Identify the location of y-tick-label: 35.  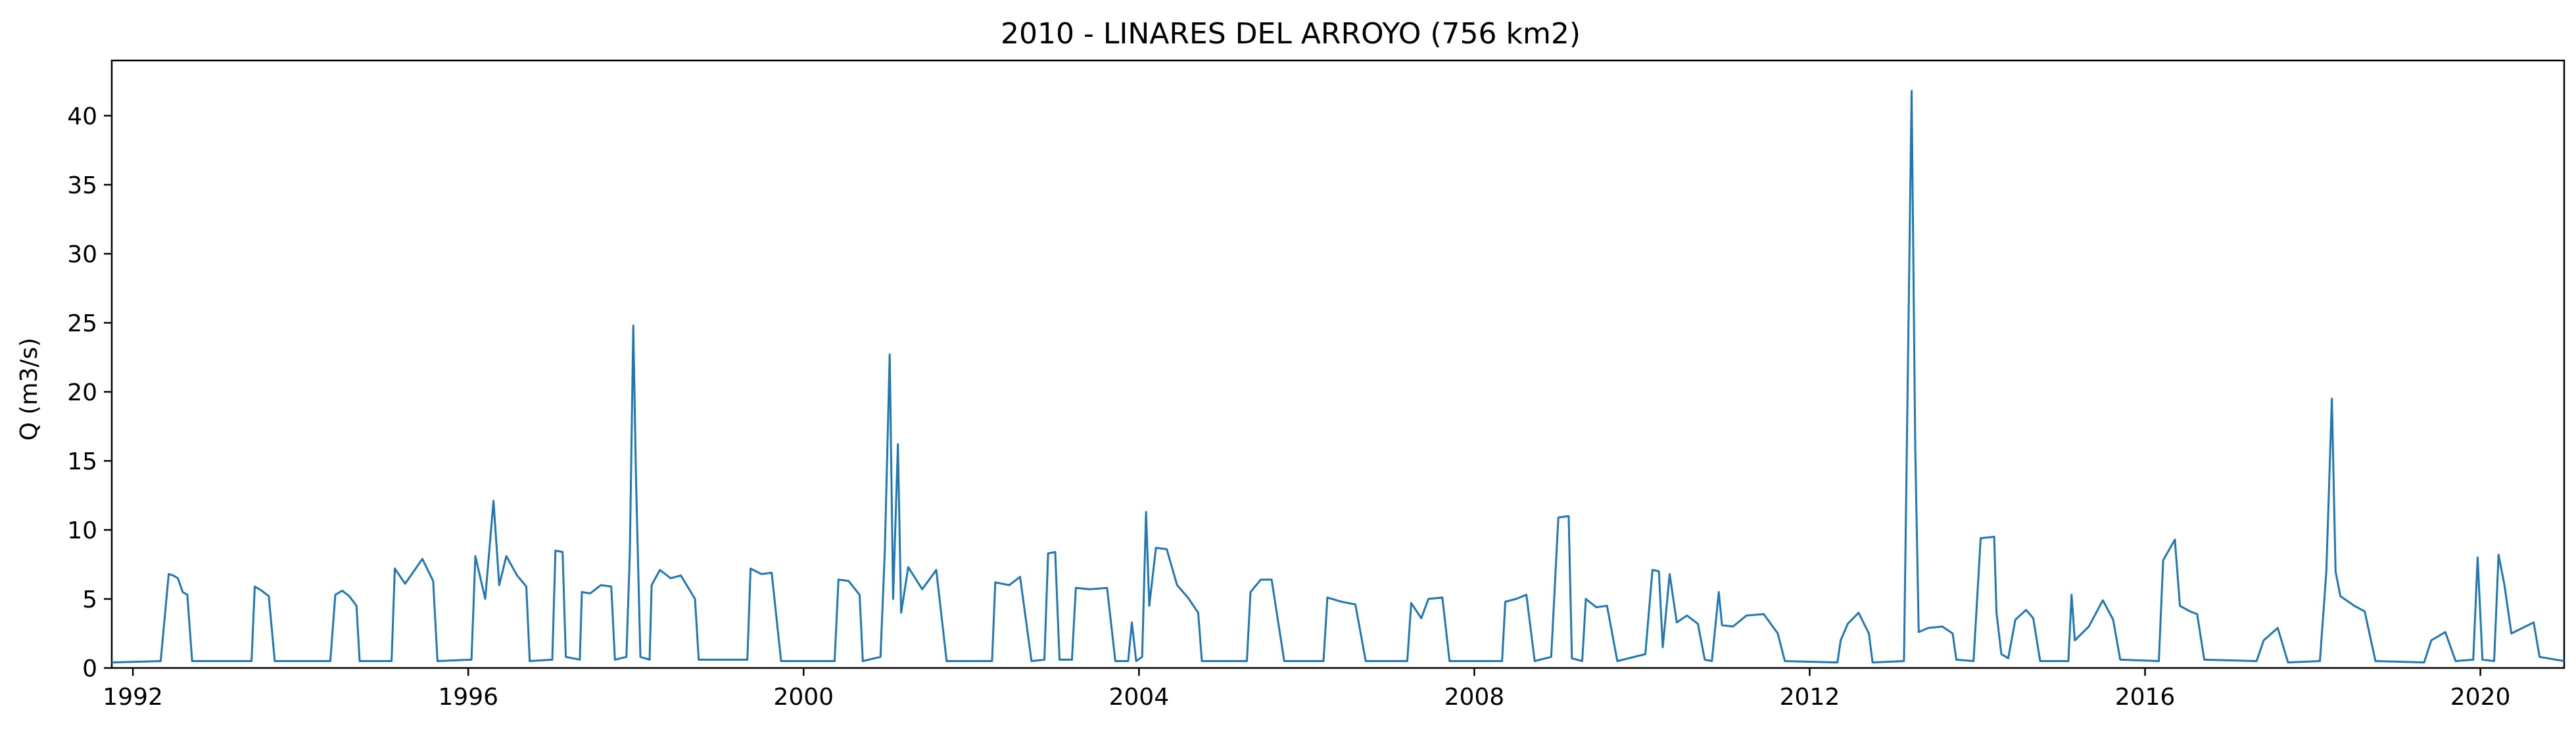
(82, 185).